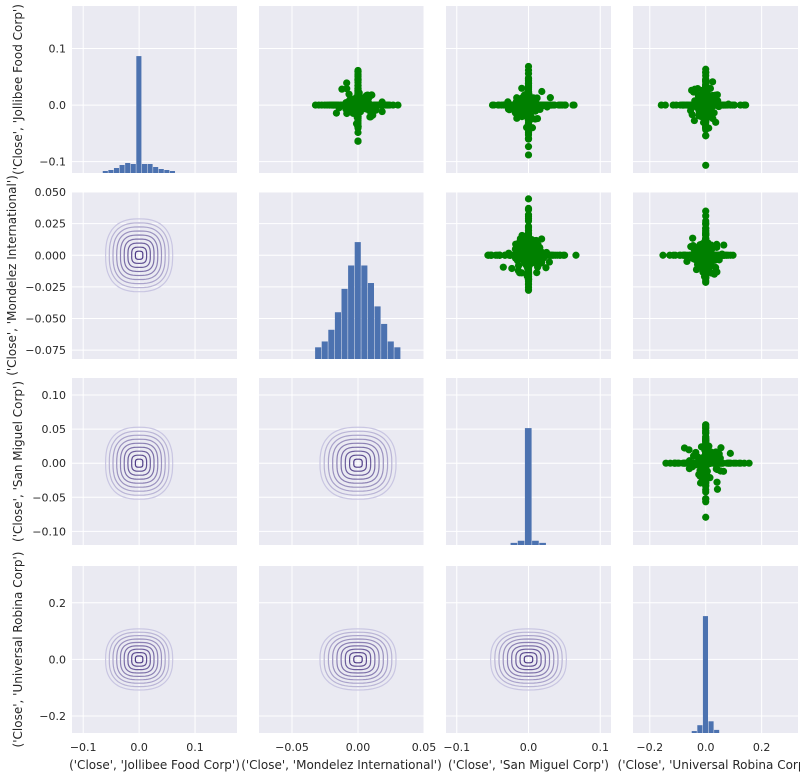 This screenshot has height=783, width=800. Describe the element at coordinates (18, 89) in the screenshot. I see `y-axis-title: ('Close', 'Jollibee Food Corp')` at that location.